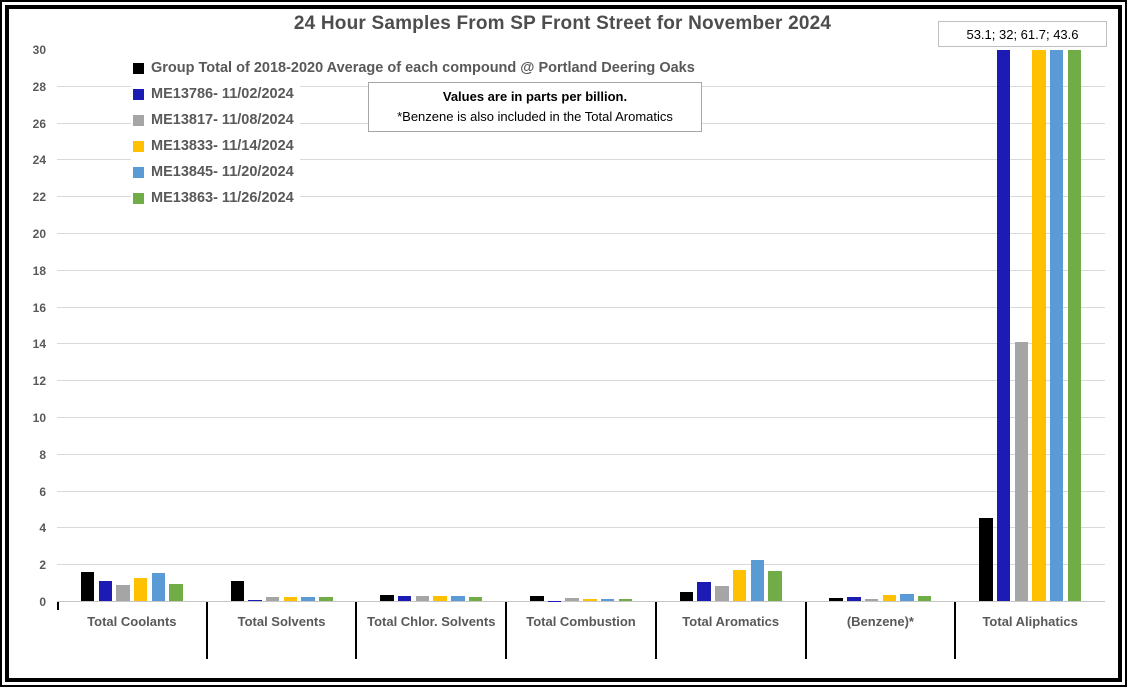  What do you see at coordinates (237, 590) in the screenshot?
I see `bar-series1-total-solvents` at bounding box center [237, 590].